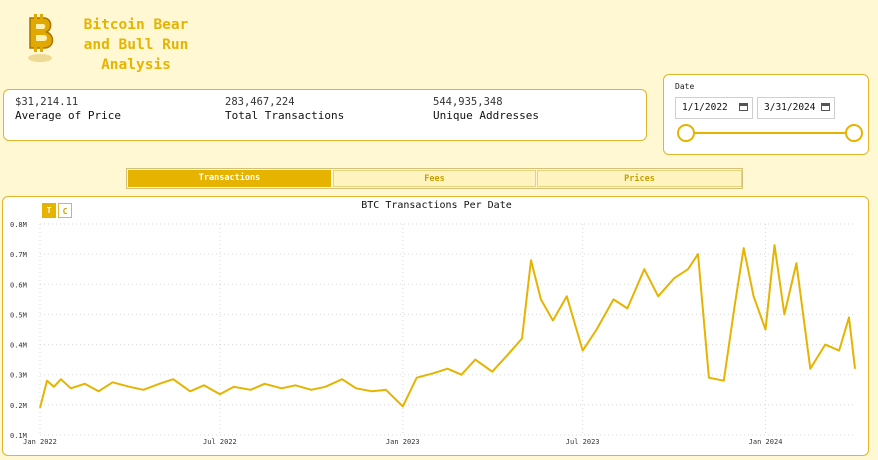  What do you see at coordinates (790, 107) in the screenshot?
I see `end-date-value: 3/31/2024` at bounding box center [790, 107].